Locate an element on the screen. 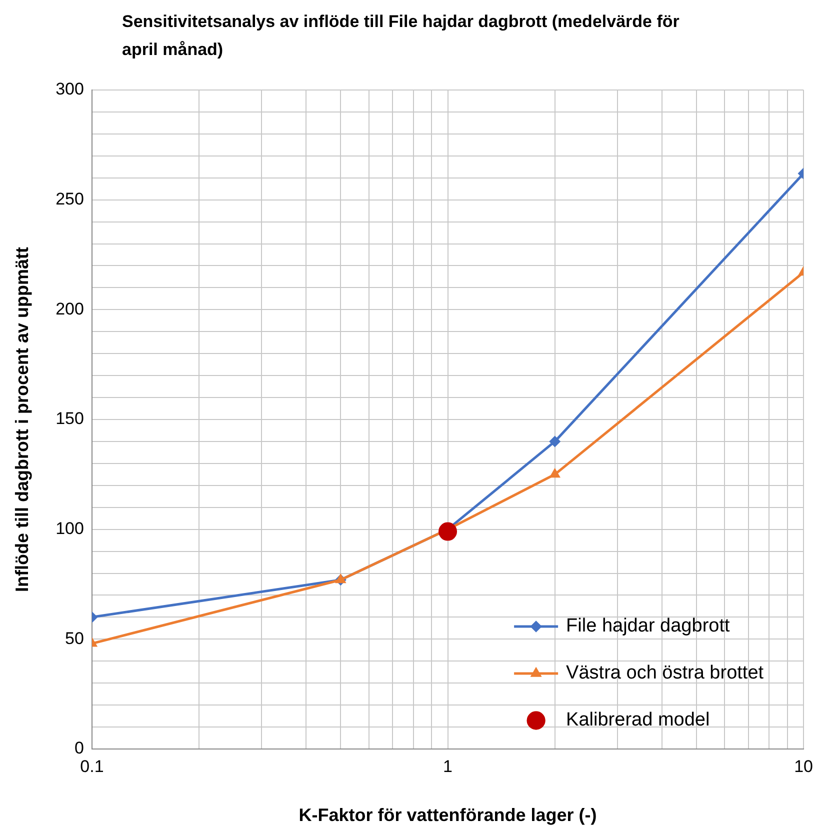 The height and width of the screenshot is (835, 821). y-tick-label: 200 is located at coordinates (70, 308).